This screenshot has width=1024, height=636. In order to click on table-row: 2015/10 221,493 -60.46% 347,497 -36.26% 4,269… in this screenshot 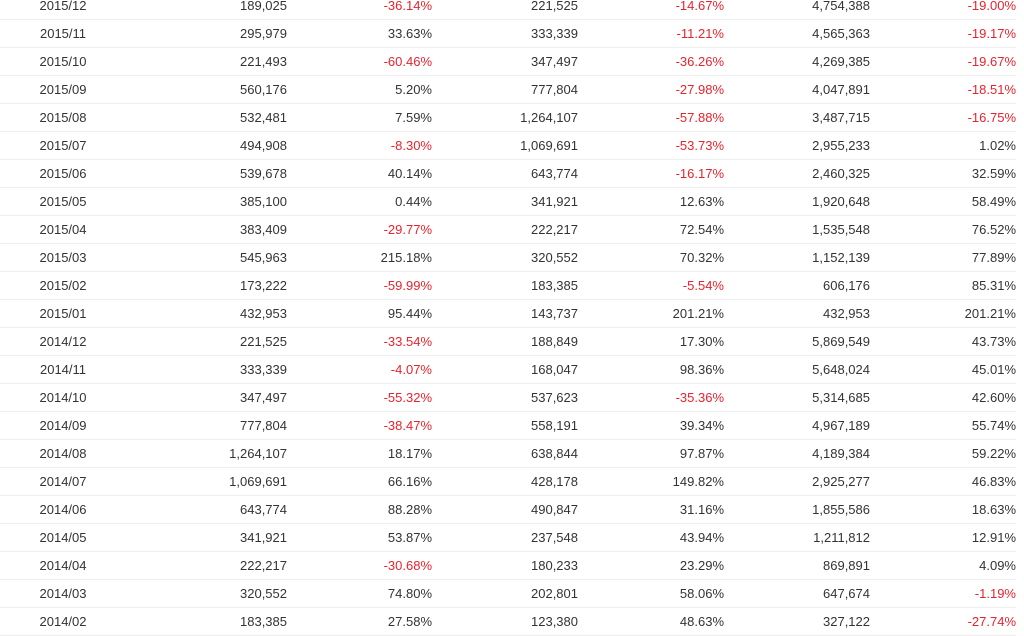, I will do `click(508, 61)`.